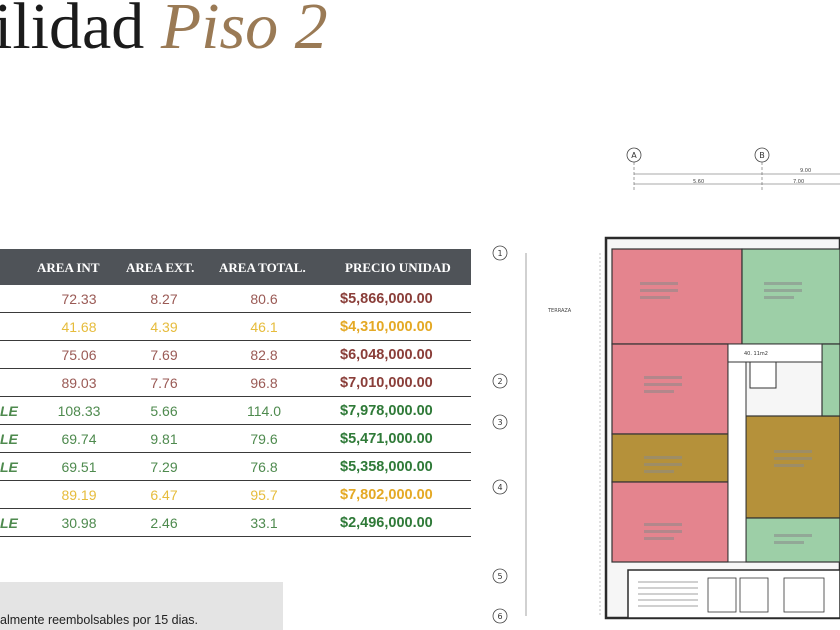  Describe the element at coordinates (235, 327) in the screenshot. I see `table-row: 41.68 4.39 46.1 $4,310,000.00` at that location.